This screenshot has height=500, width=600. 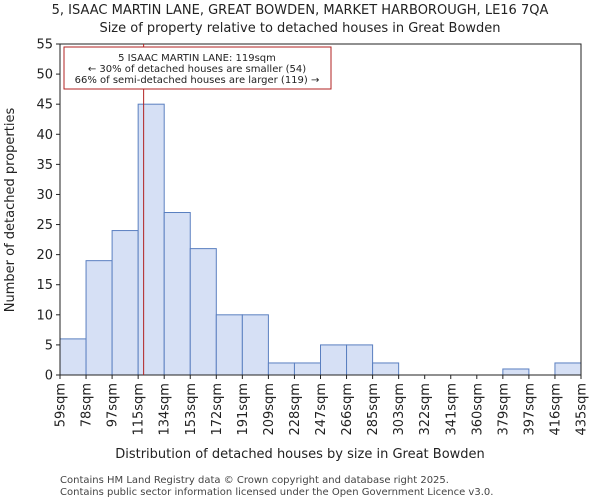 What do you see at coordinates (425, 409) in the screenshot?
I see `x-tick-label: 322sqm` at bounding box center [425, 409].